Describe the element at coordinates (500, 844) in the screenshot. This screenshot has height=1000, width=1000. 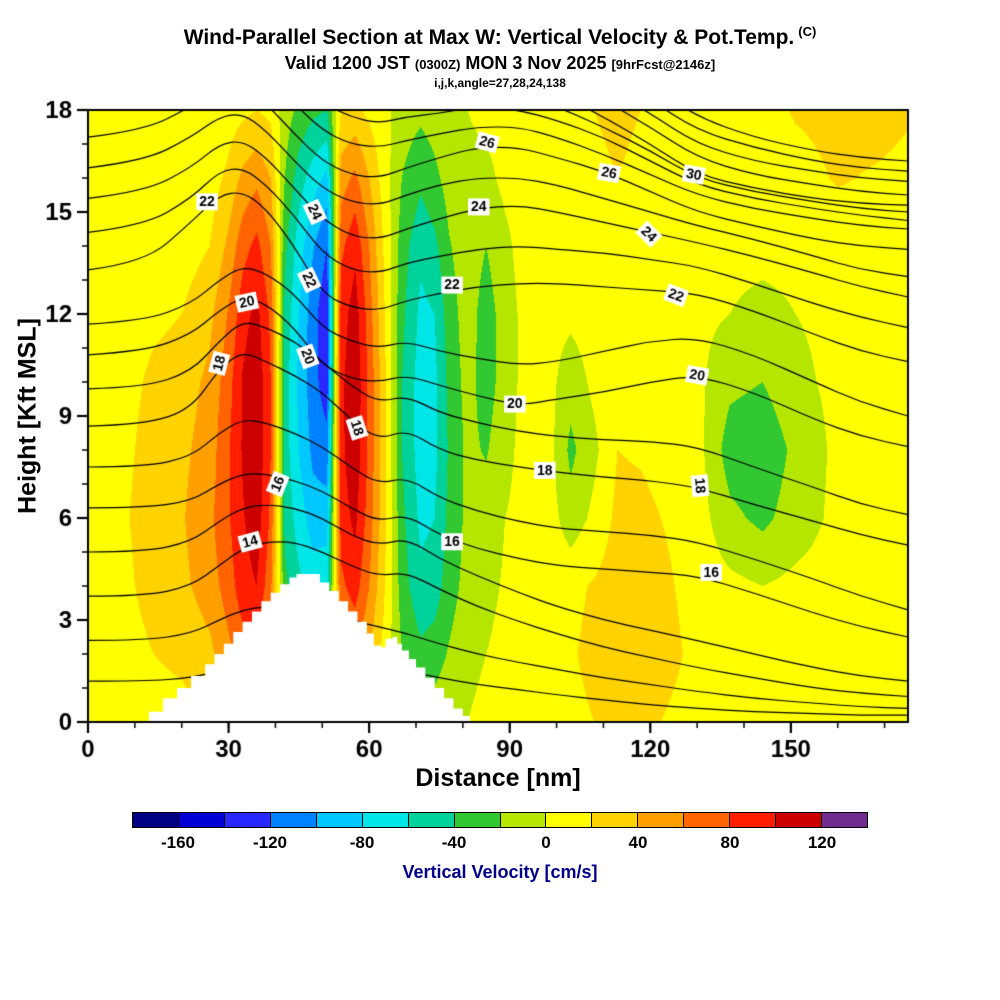
I see `colorbar-ticks: -160 -120 -80 -40 0 40 80 120` at that location.